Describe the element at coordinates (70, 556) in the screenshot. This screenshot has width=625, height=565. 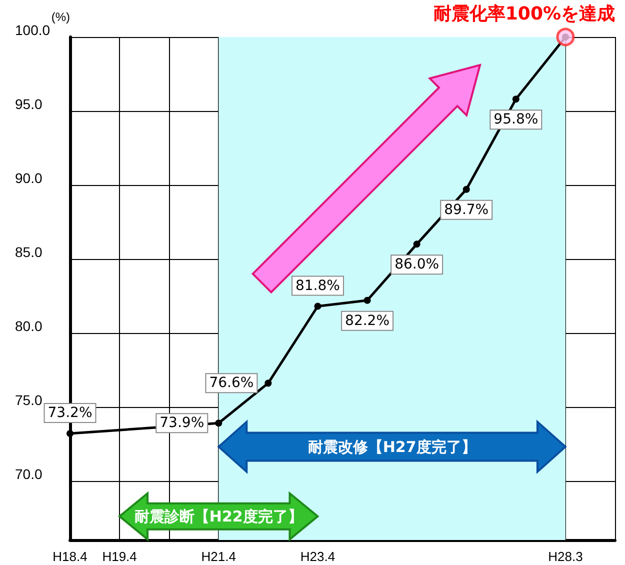
I see `x-tick-label: H18.4` at that location.